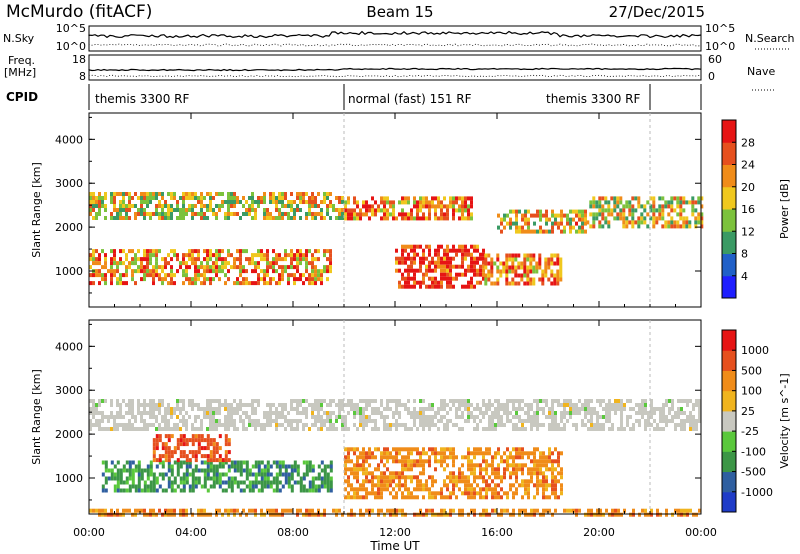  I want to click on nave-bottom-tick: 0, so click(711, 76).